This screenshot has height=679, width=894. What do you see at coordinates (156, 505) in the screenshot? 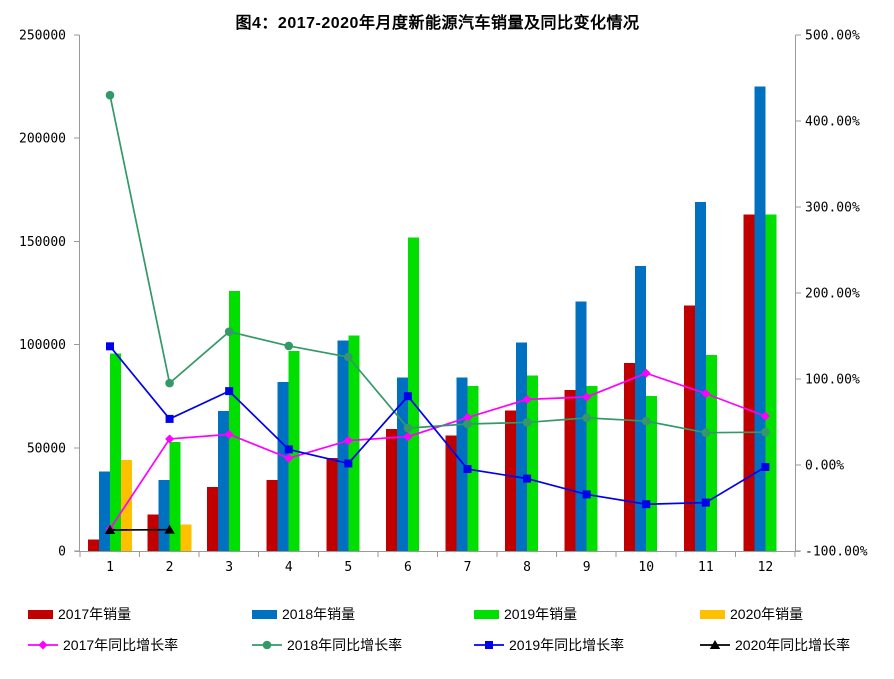
I see `bar-series-sales-2020` at bounding box center [156, 505].